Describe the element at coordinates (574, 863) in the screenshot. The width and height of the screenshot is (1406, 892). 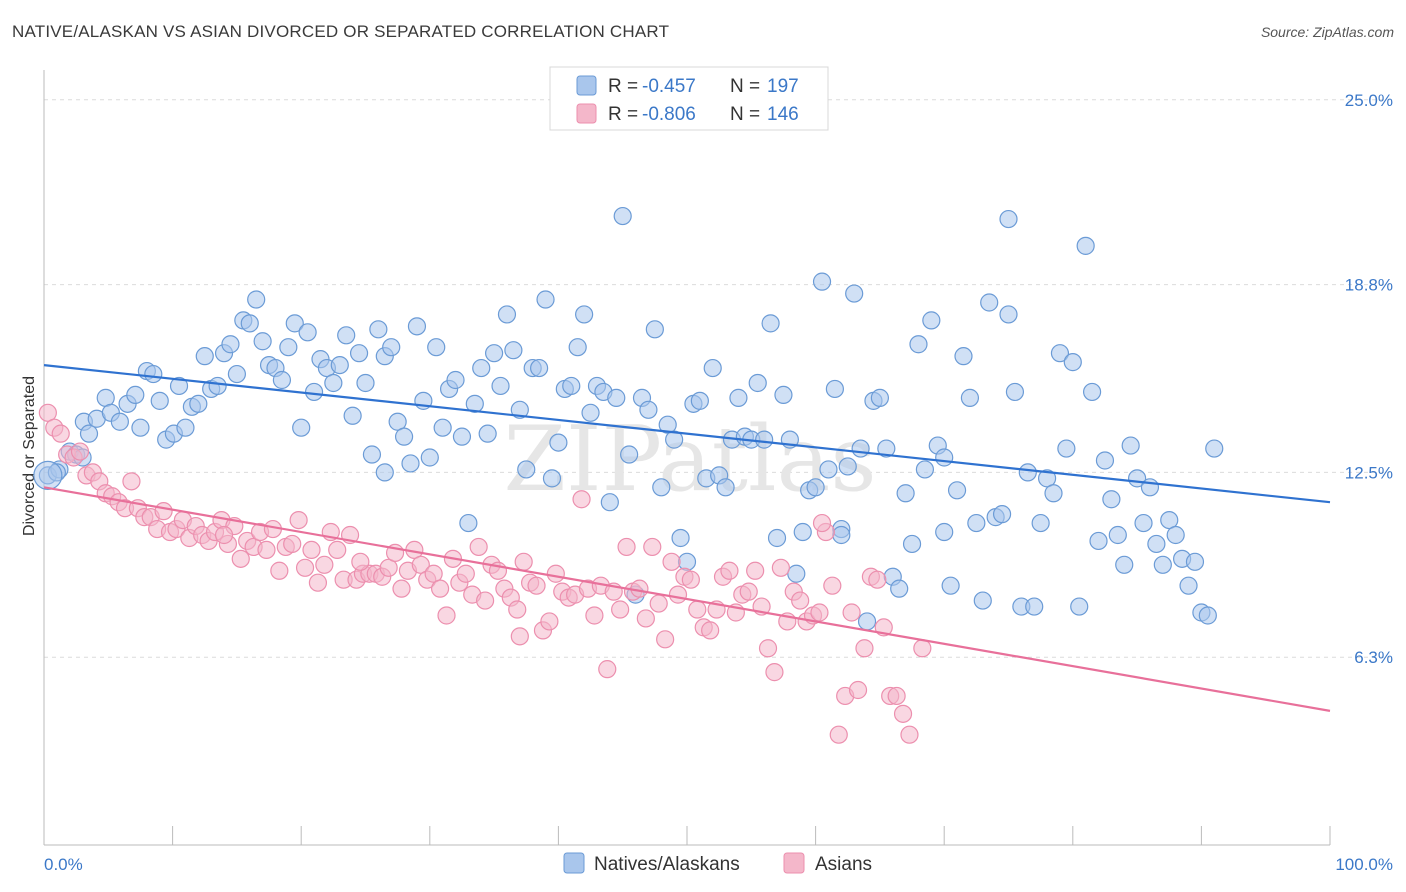
I see `bottom-legend-swatch-blue` at that location.